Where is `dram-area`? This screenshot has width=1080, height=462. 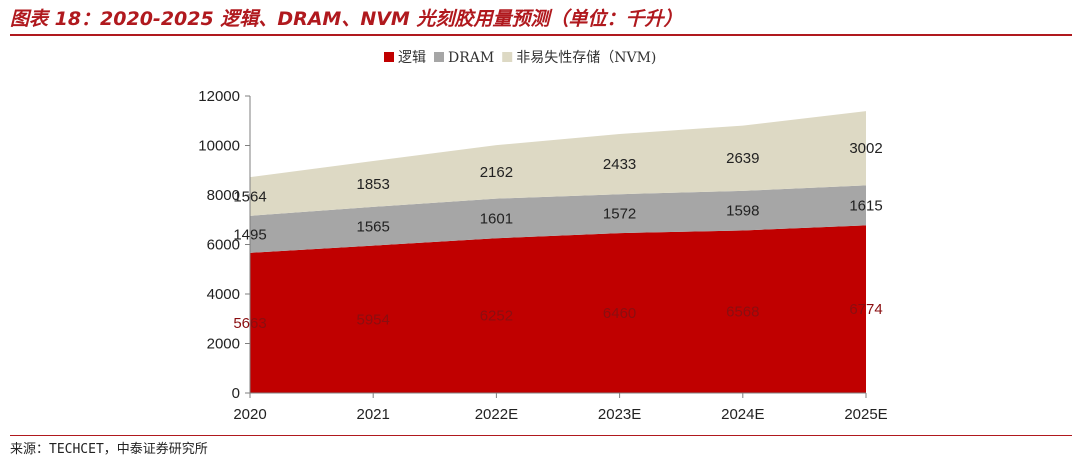
dram-area is located at coordinates (558, 219).